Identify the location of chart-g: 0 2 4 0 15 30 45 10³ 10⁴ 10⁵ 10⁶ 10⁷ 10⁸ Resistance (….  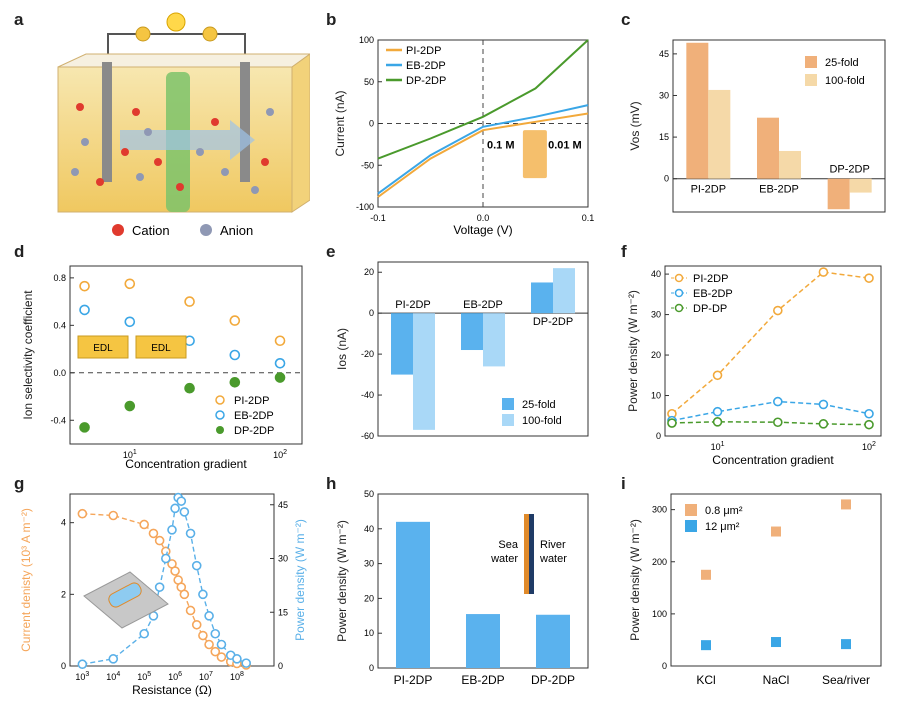
(163, 594).